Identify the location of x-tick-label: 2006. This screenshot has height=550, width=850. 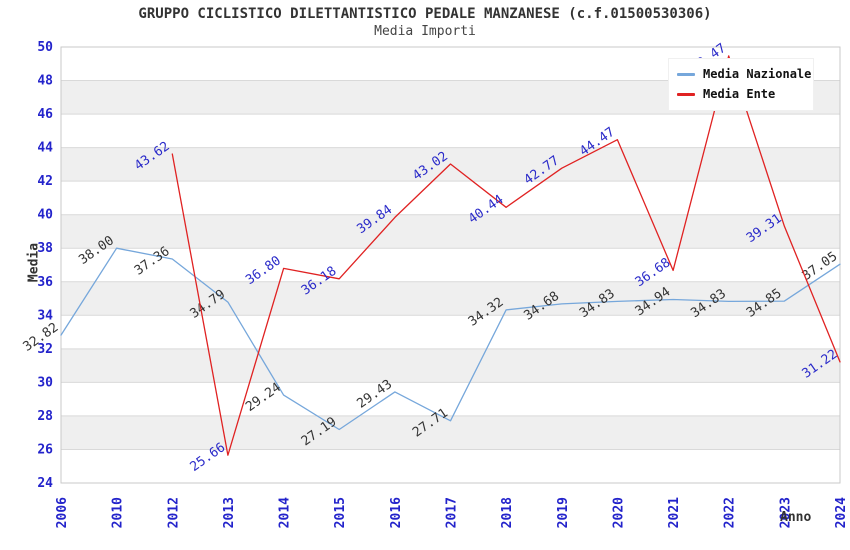
(62, 512).